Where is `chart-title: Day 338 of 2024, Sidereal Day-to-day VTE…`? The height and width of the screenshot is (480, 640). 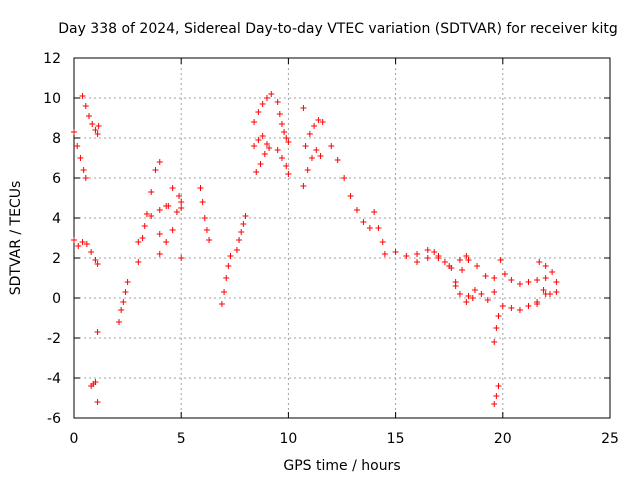
chart-title: Day 338 of 2024, Sidereal Day-to-day VTE… is located at coordinates (338, 29).